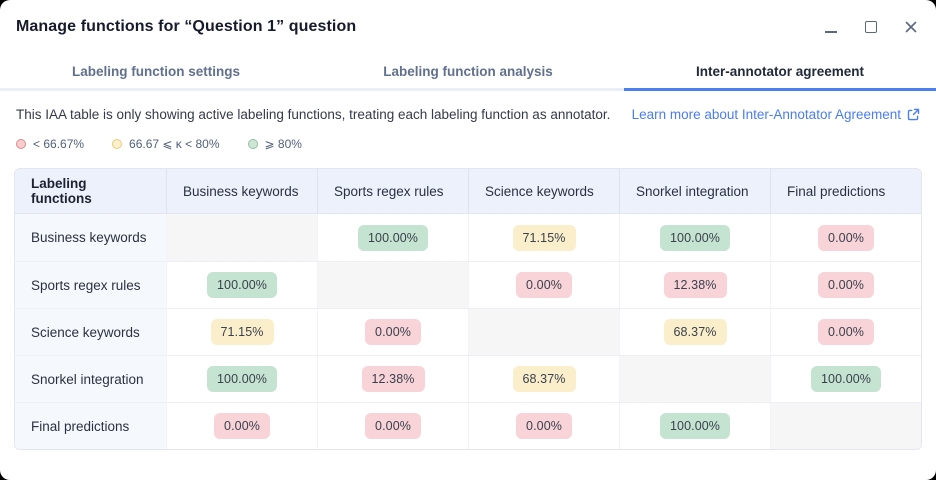  Describe the element at coordinates (90, 425) in the screenshot. I see `row-label: Final predictions` at that location.